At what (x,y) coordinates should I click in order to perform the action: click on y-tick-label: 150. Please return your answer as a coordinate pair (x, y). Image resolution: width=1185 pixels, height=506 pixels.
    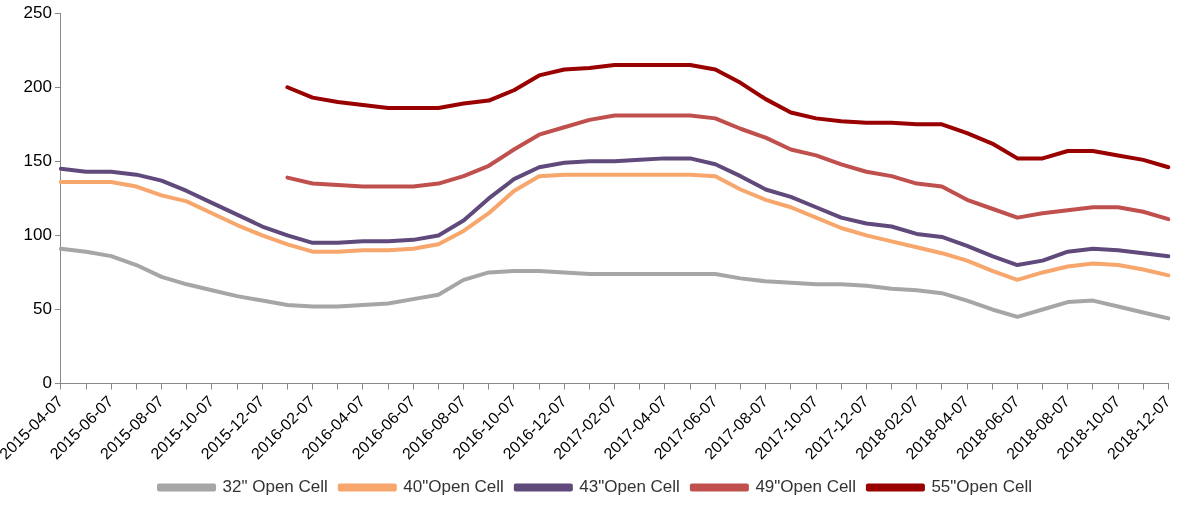
    Looking at the image, I should click on (37, 161).